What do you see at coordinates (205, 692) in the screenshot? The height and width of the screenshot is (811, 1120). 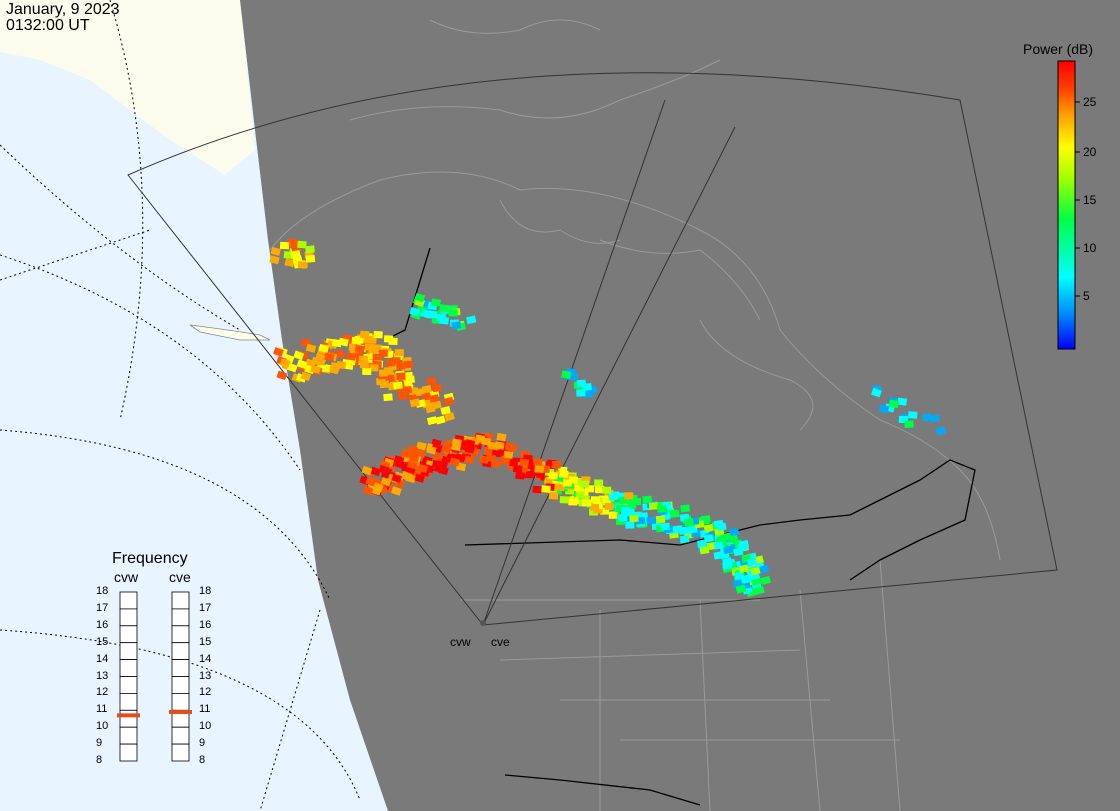 I see `scale-label: 12` at bounding box center [205, 692].